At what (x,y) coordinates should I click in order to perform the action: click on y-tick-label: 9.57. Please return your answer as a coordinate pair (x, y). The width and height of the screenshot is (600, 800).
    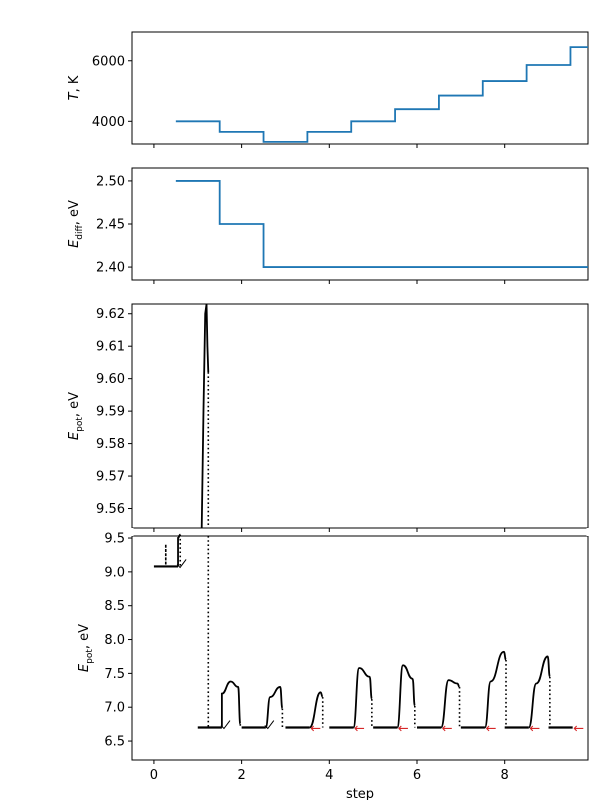
    Looking at the image, I should click on (110, 477).